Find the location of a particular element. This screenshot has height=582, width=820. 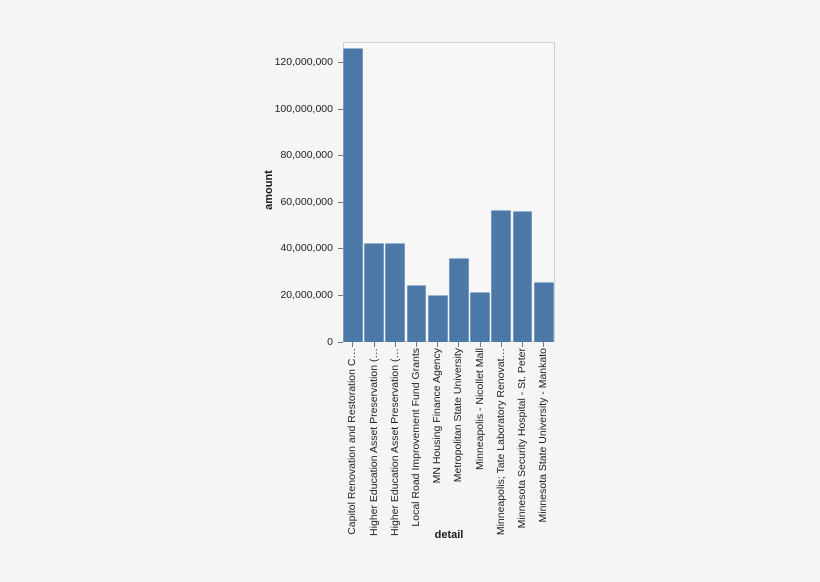

y-tick-label: 0 is located at coordinates (330, 341).